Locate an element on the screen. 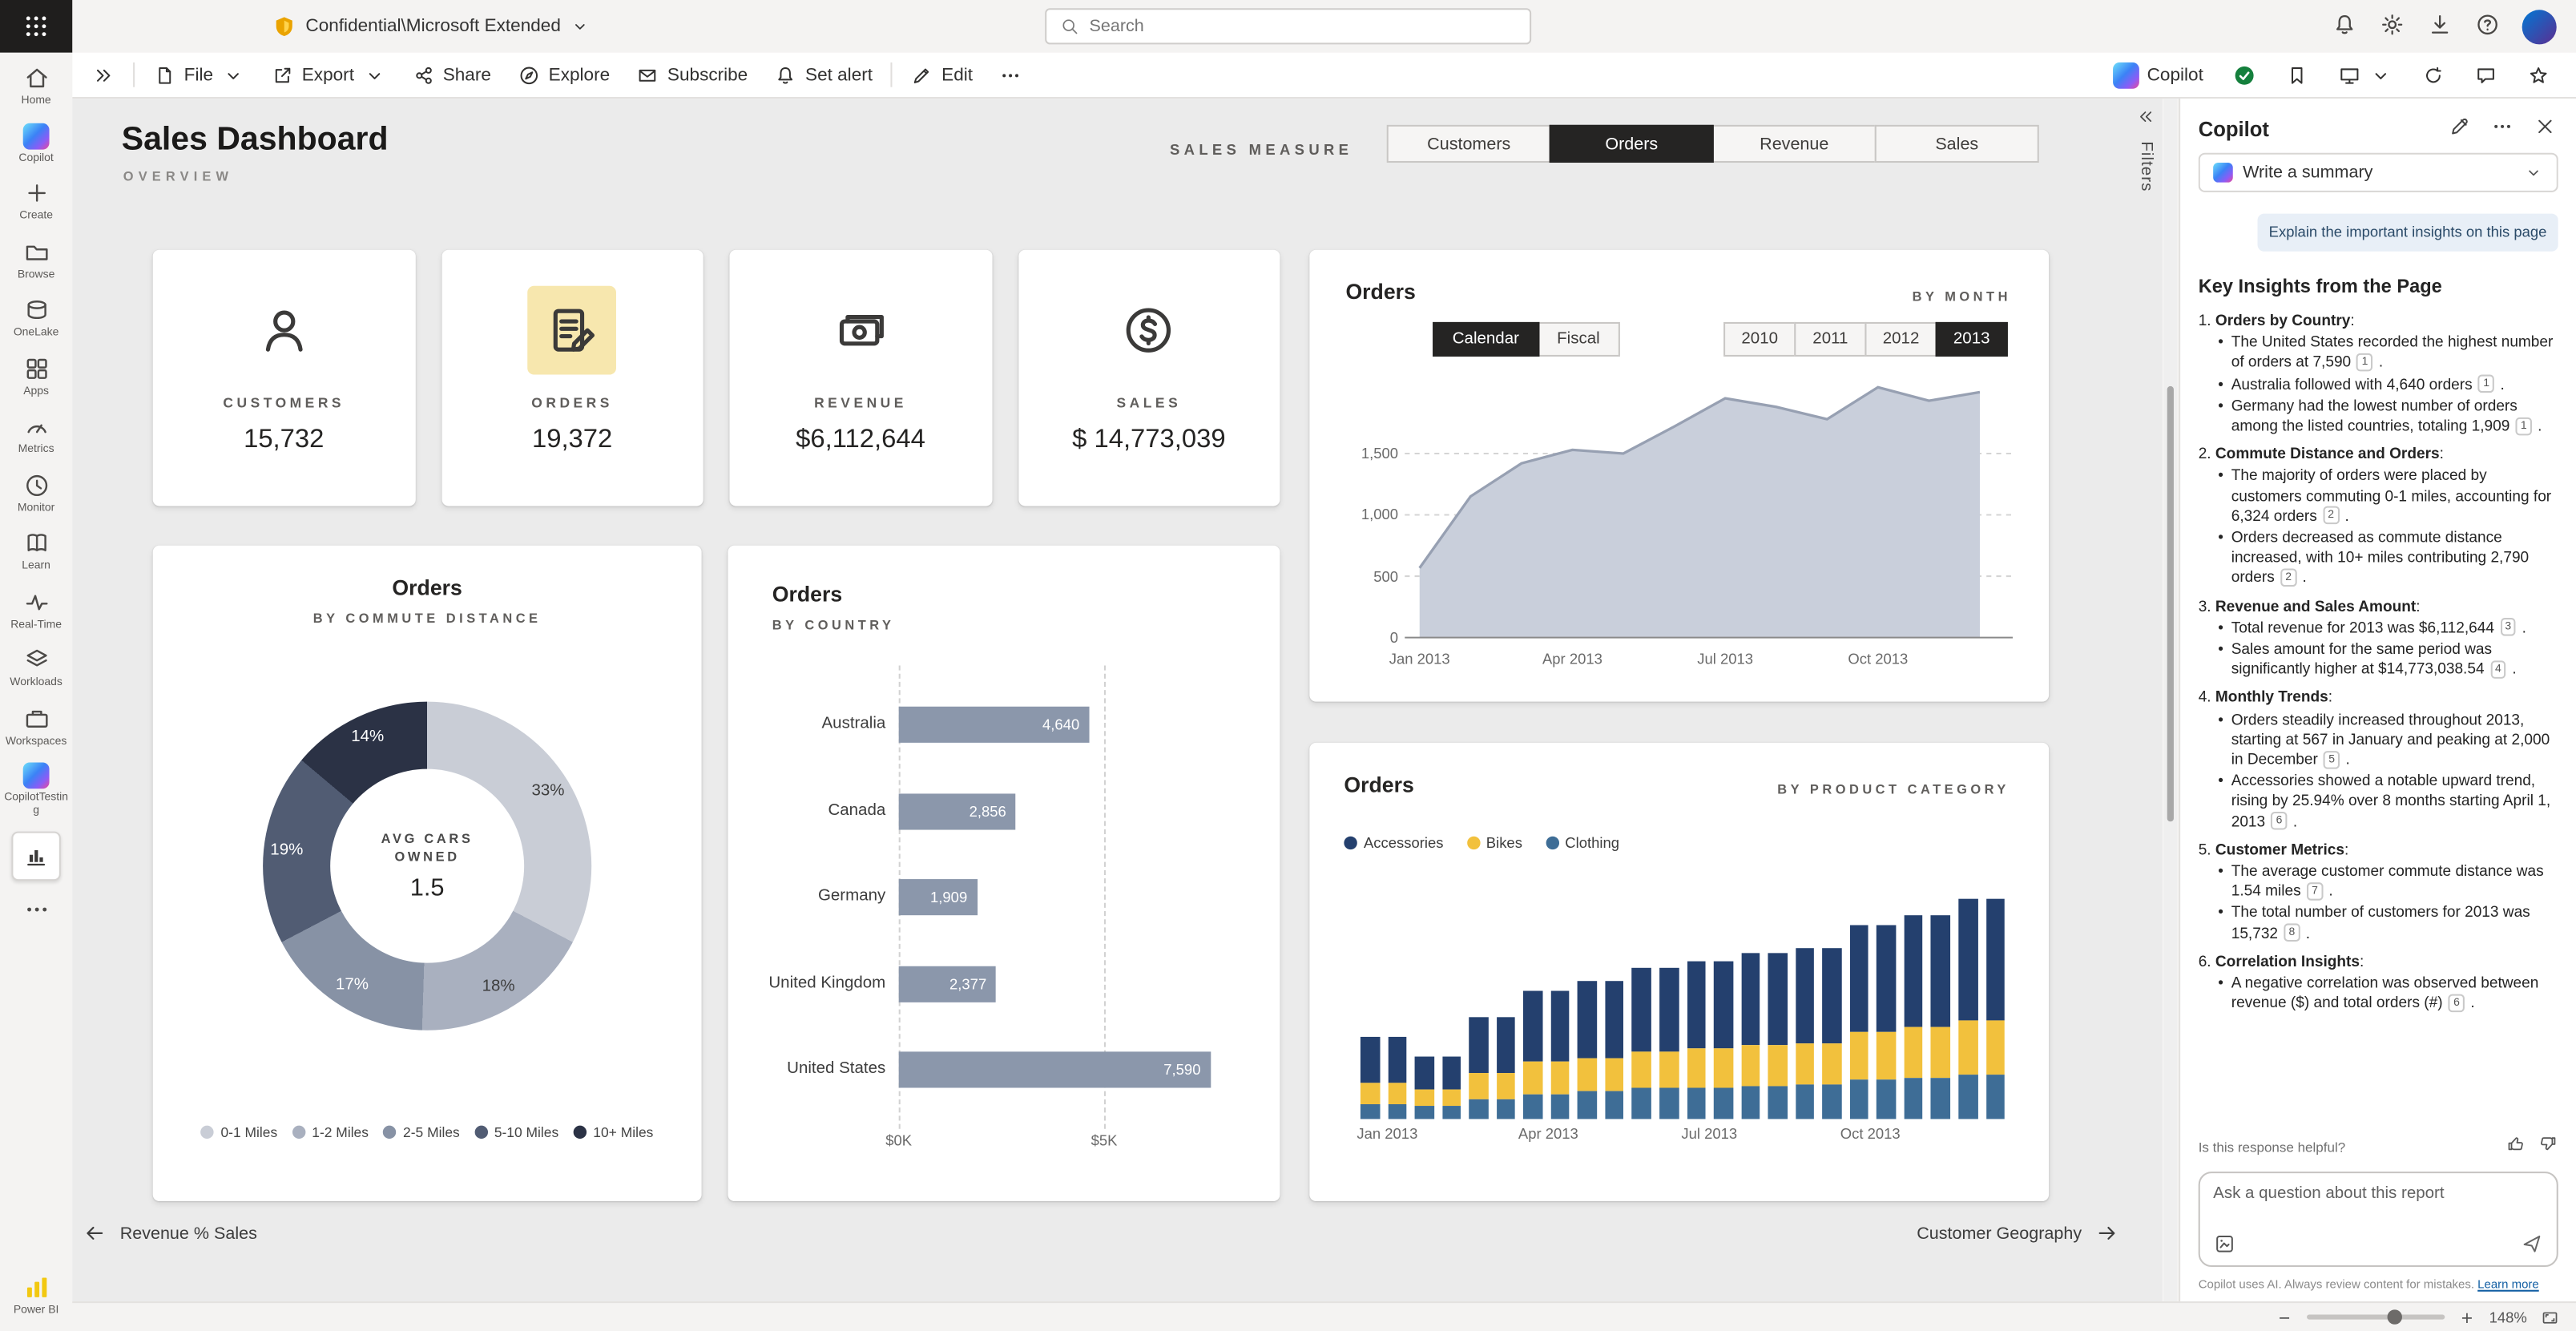  copilot-more-button is located at coordinates (2502, 128).